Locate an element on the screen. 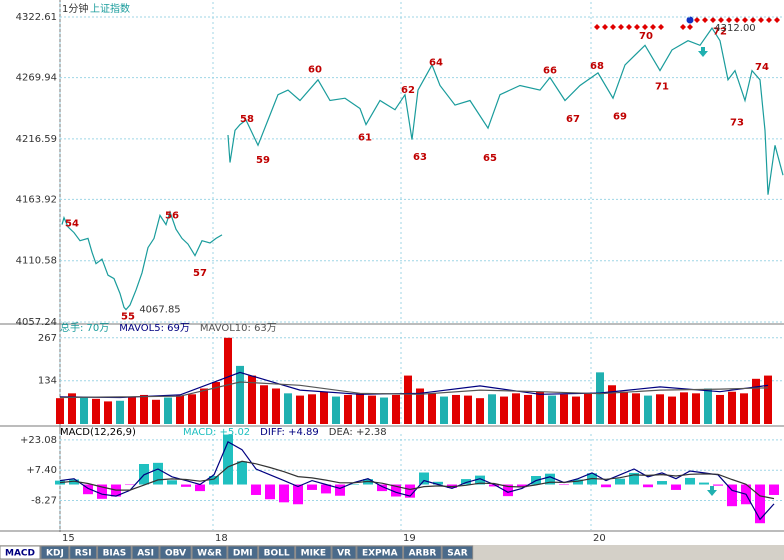  tab-label: ARBR is located at coordinates (423, 554).